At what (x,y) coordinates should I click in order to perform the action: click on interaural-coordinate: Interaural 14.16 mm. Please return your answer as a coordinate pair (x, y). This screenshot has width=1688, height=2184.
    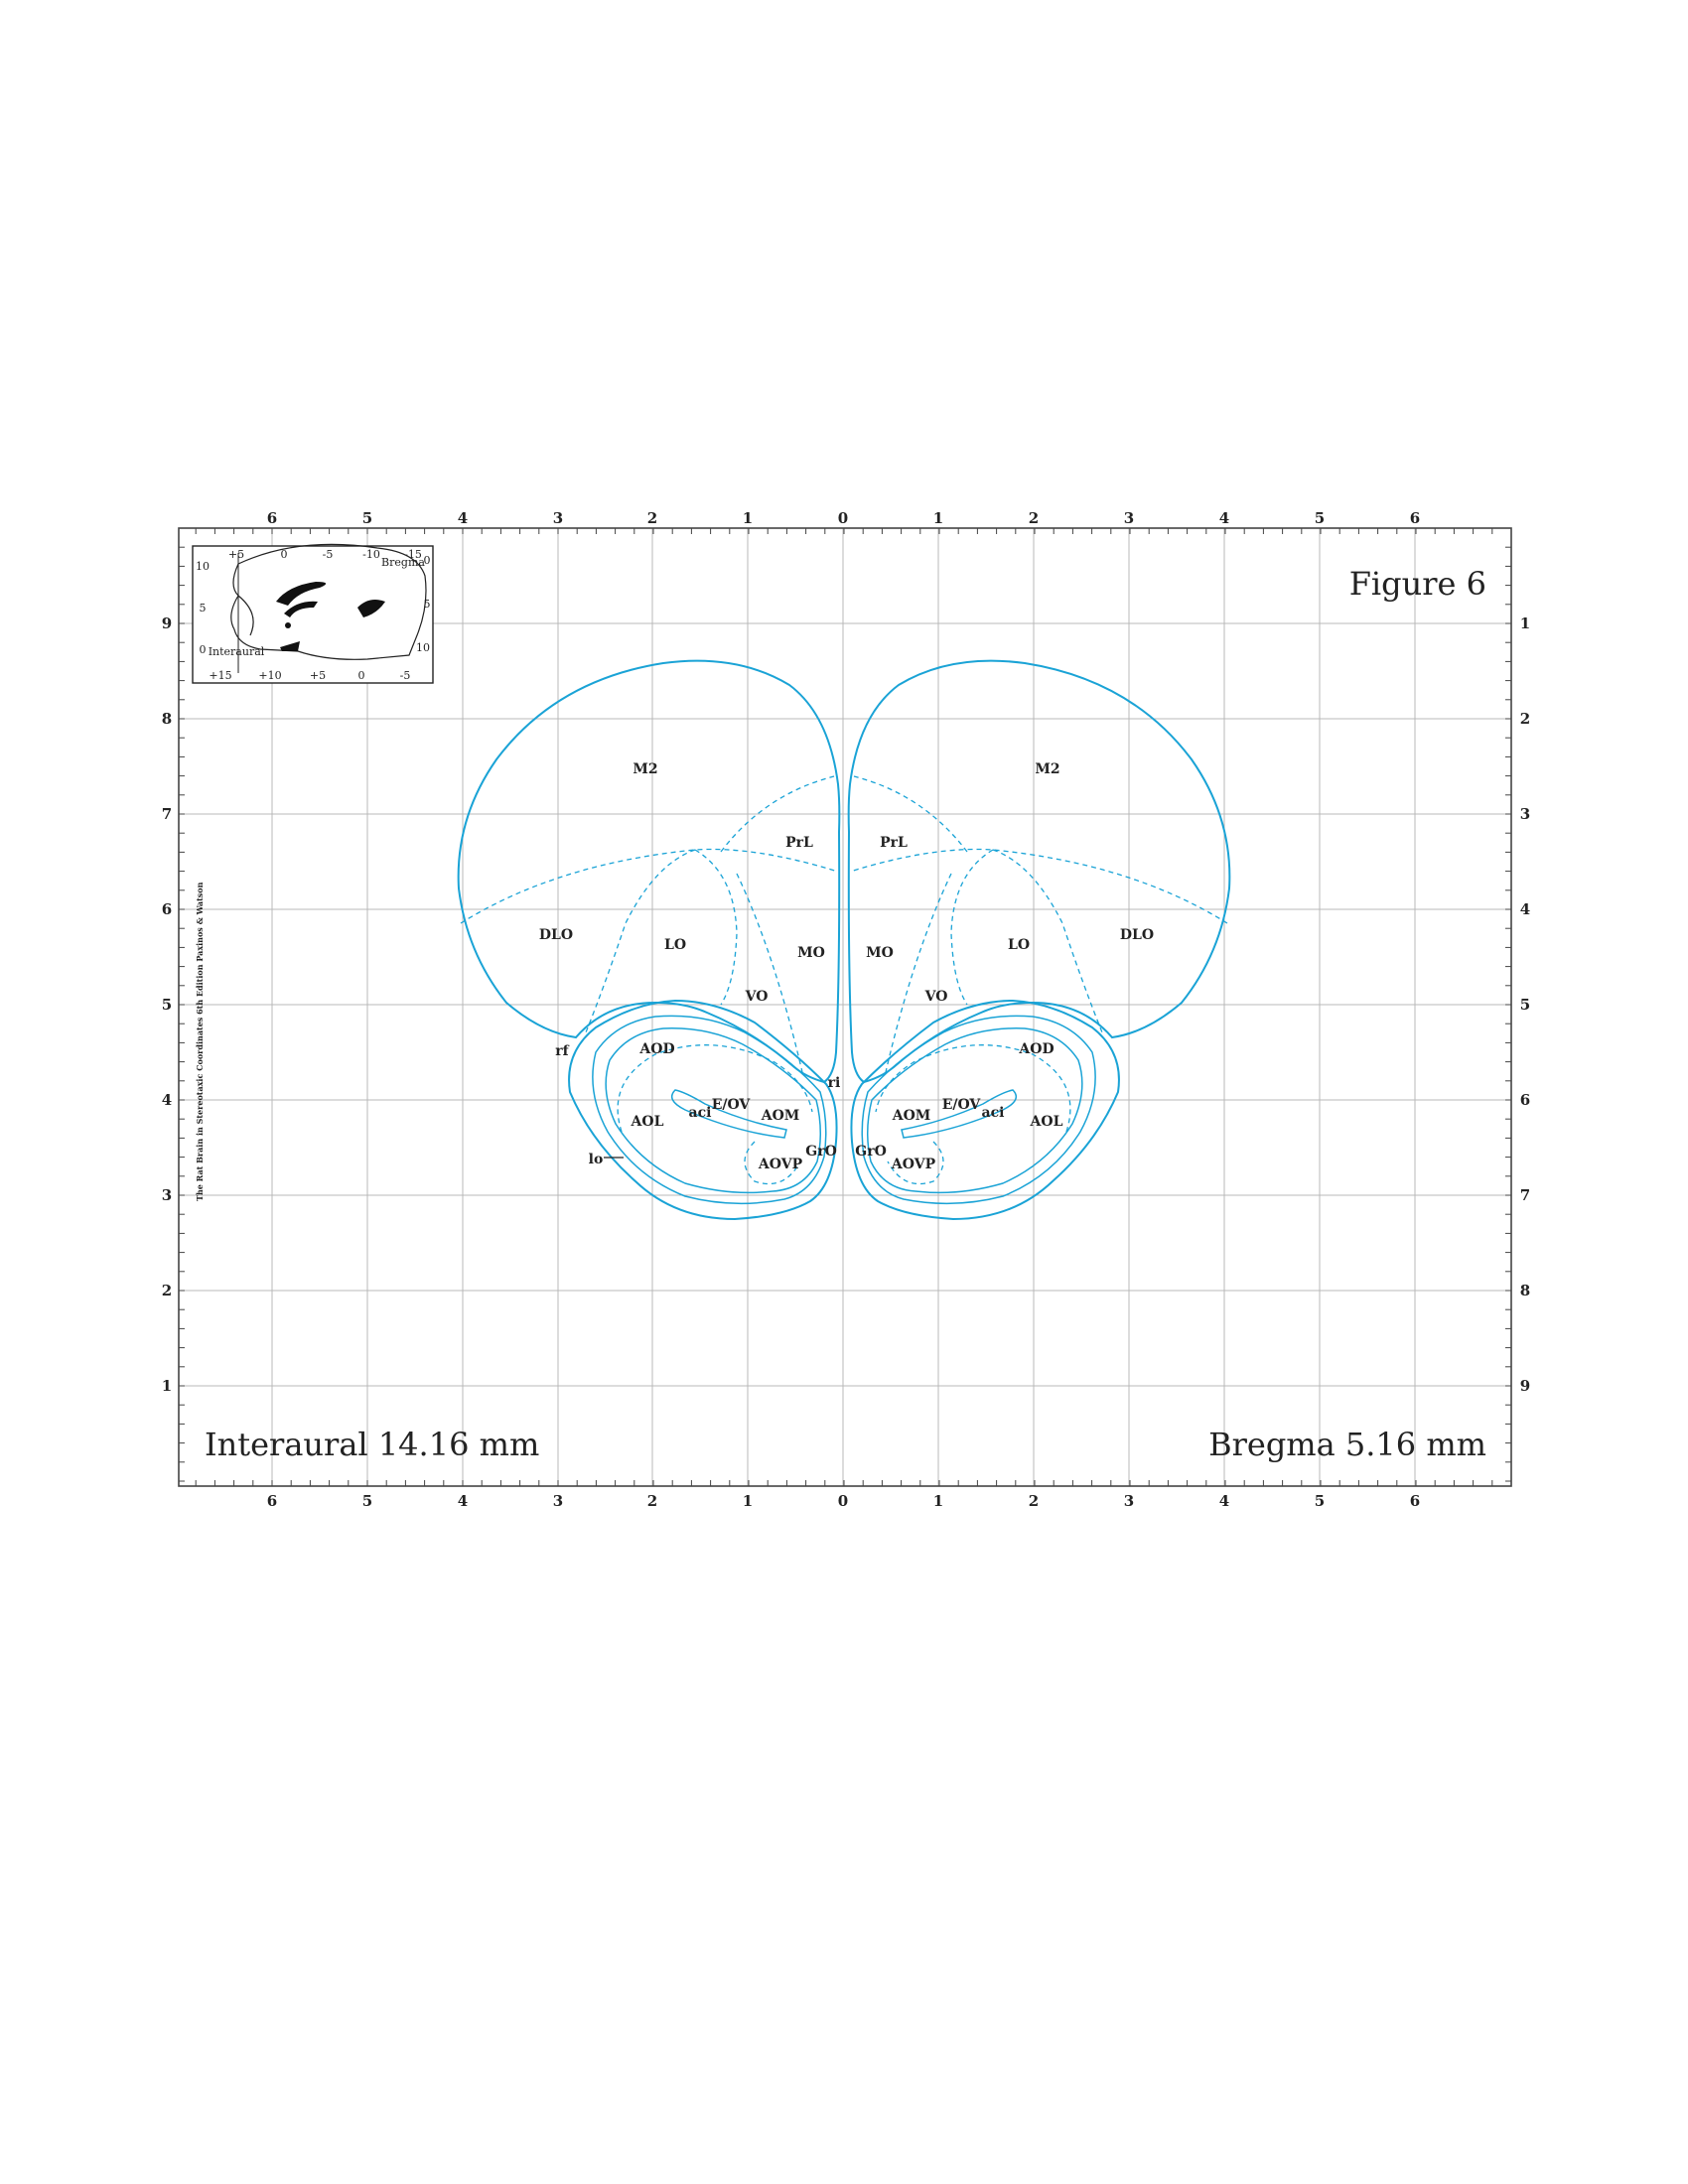
    Looking at the image, I should click on (372, 1444).